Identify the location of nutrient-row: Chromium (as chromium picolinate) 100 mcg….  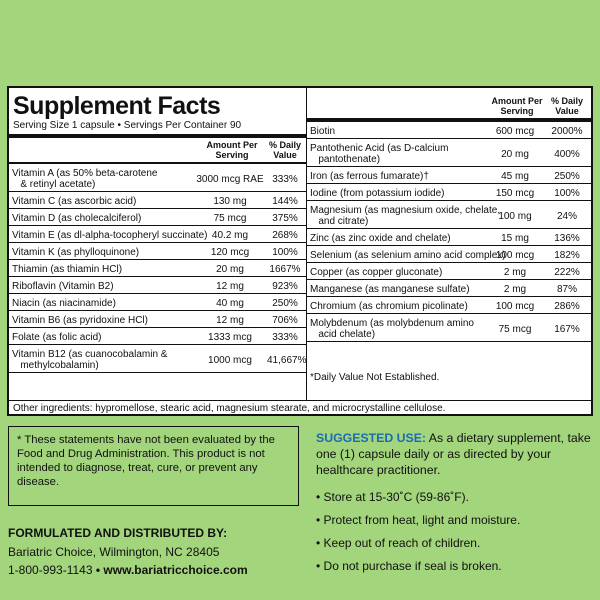
(449, 306).